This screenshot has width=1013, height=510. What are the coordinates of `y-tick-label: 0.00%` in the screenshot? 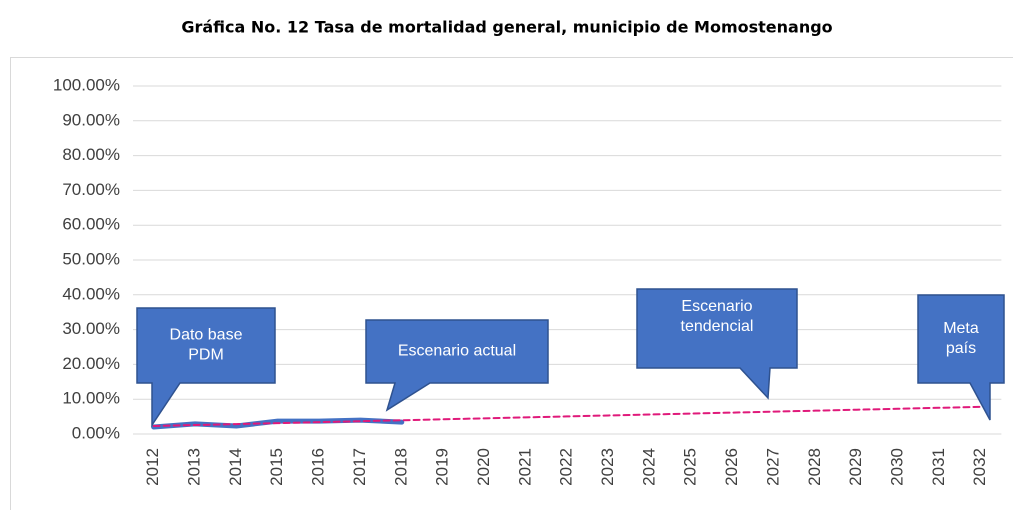 It's located at (96, 432).